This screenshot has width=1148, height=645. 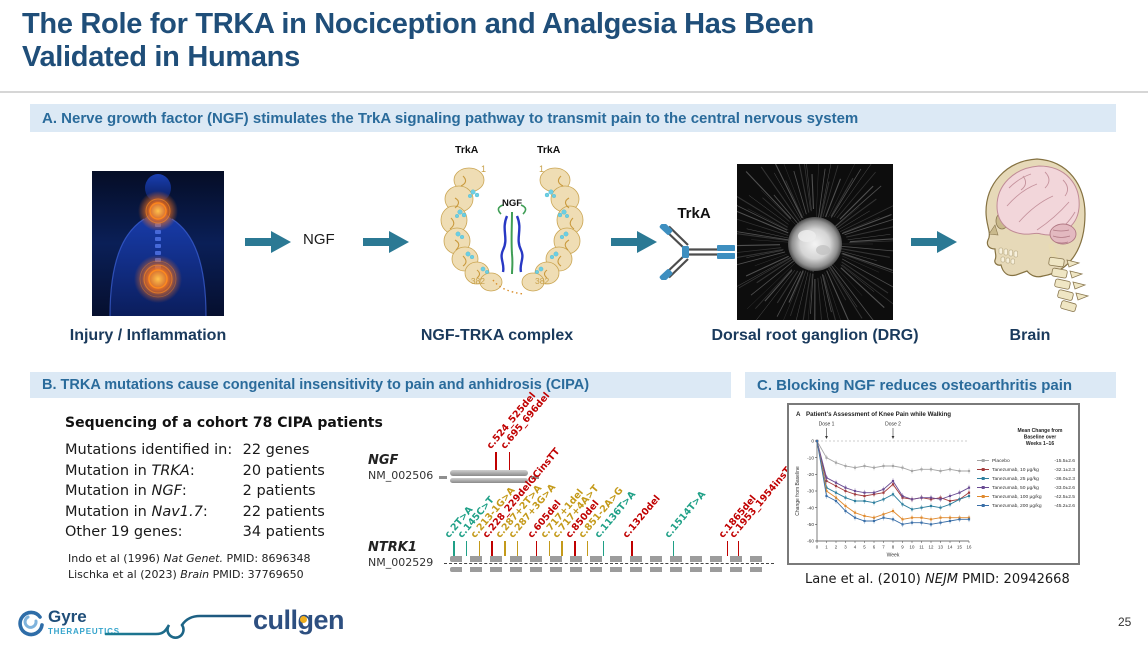 What do you see at coordinates (512, 219) in the screenshot?
I see `ngf-trka-complex-image: TrkA TrkA 1 1 NGF 382 382` at bounding box center [512, 219].